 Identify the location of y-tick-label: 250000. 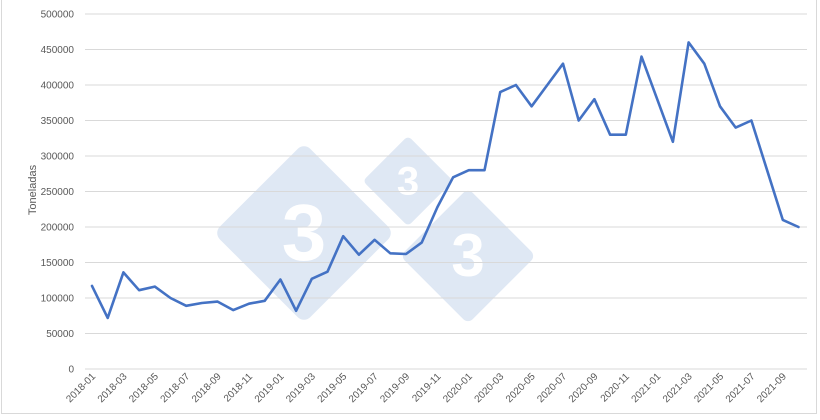
(58, 192).